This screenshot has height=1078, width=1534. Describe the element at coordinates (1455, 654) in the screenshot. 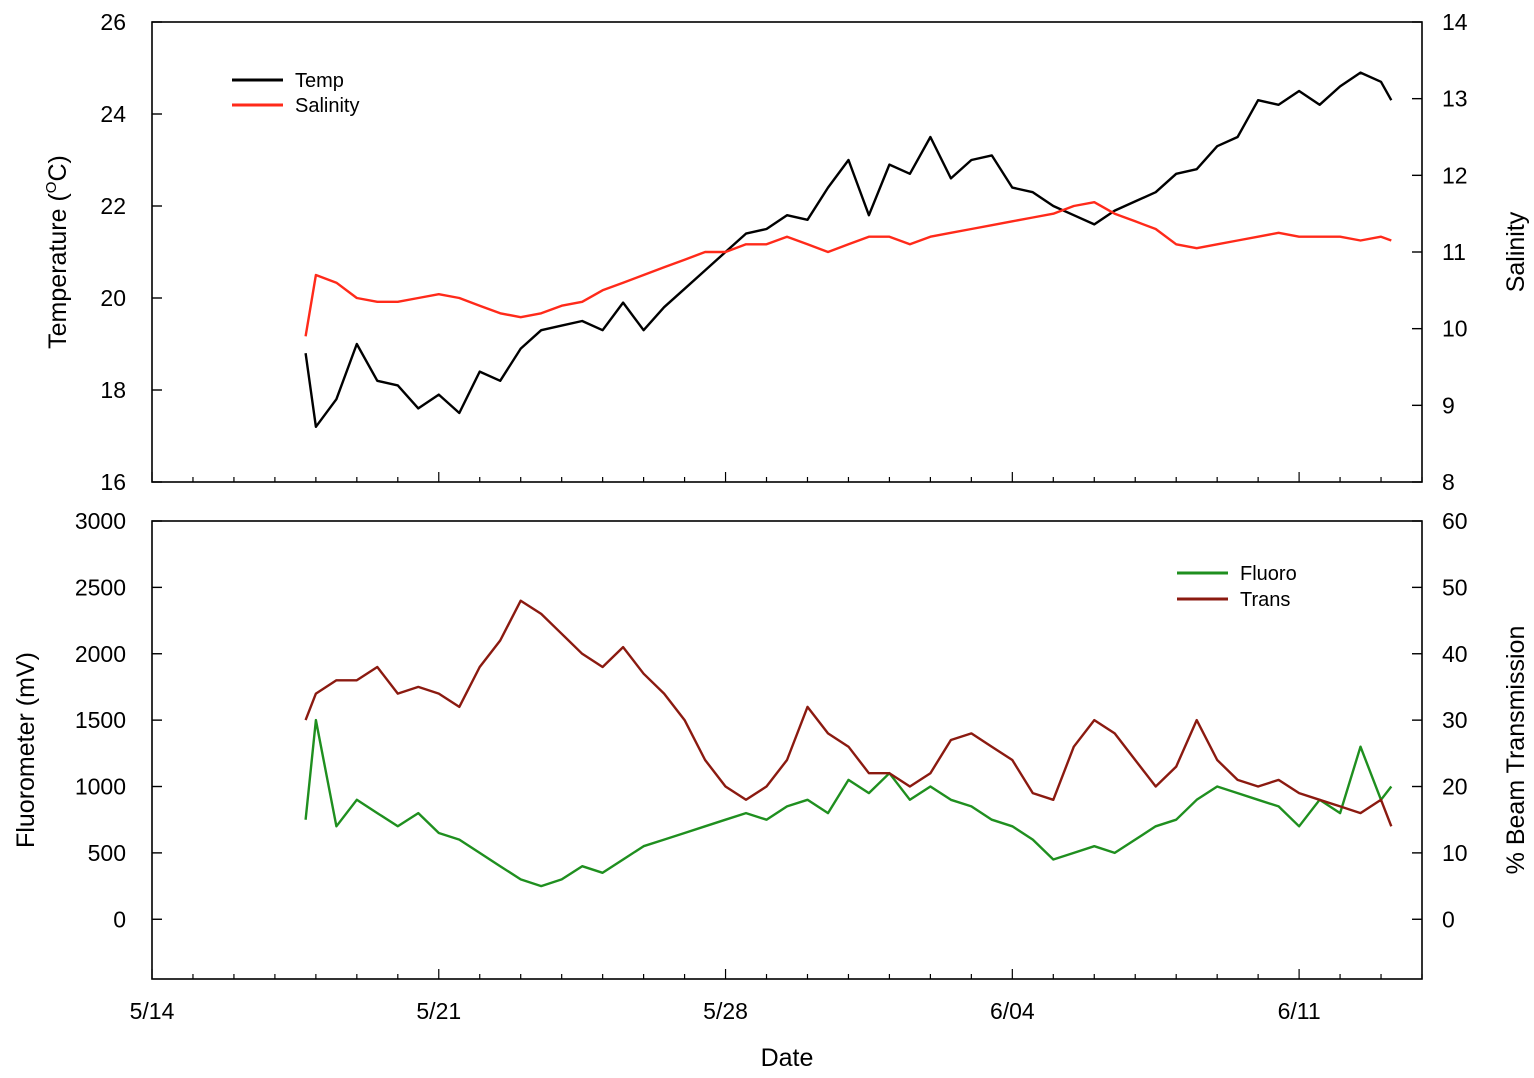

I see `right-tick-label: 40` at that location.